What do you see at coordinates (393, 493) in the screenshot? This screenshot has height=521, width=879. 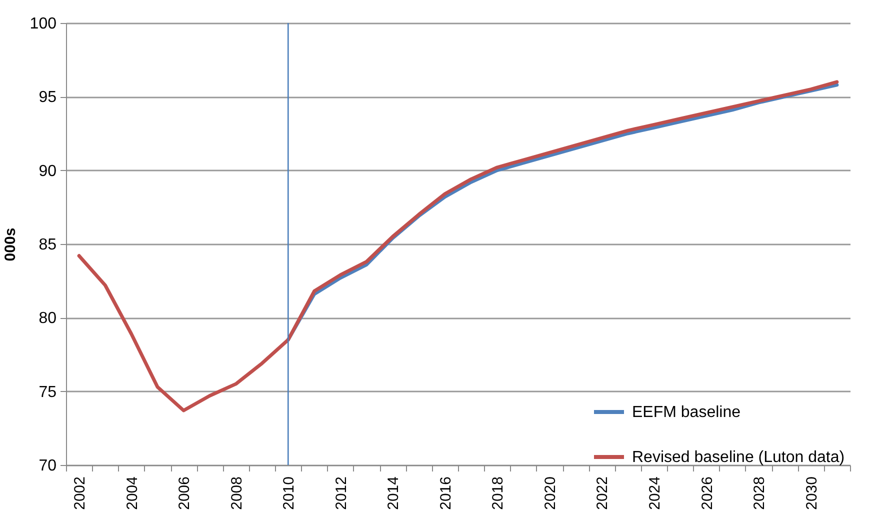 I see `x-tick-label: 2014` at bounding box center [393, 493].